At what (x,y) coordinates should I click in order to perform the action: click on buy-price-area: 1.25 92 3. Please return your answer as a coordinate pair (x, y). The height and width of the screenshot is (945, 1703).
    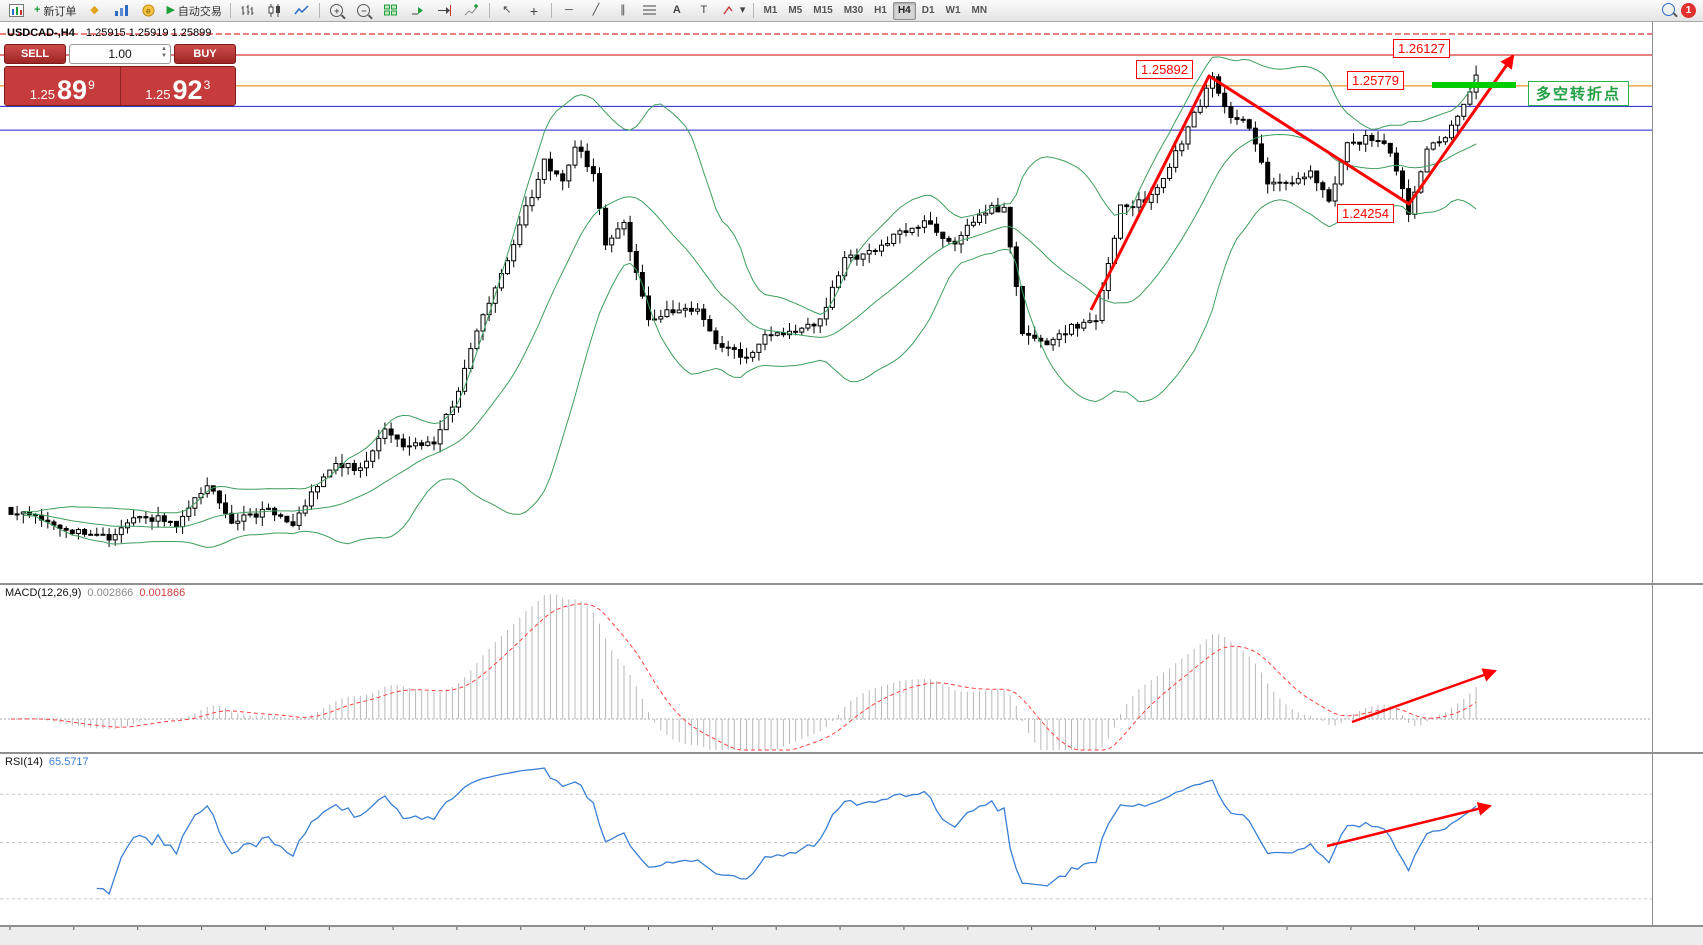
    Looking at the image, I should click on (177, 86).